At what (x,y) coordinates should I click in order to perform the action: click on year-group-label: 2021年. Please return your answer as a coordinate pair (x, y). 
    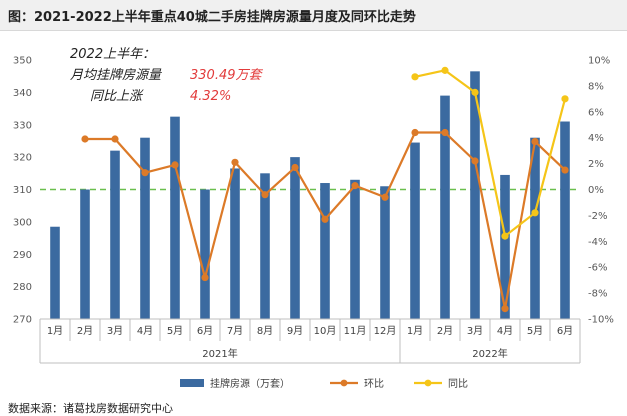
    Looking at the image, I should click on (219, 353).